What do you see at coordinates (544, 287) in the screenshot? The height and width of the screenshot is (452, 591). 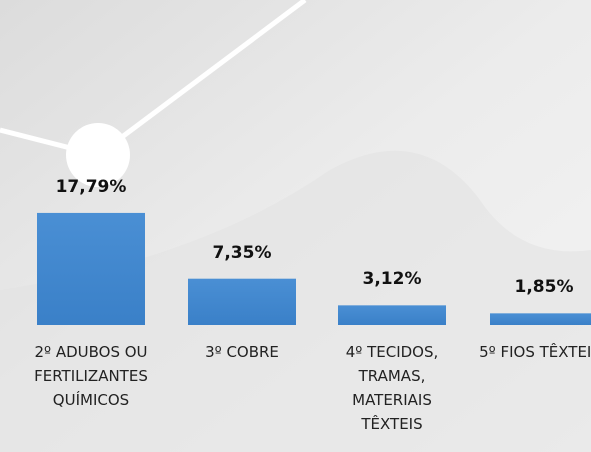 I see `data-label: 1,85%` at bounding box center [544, 287].